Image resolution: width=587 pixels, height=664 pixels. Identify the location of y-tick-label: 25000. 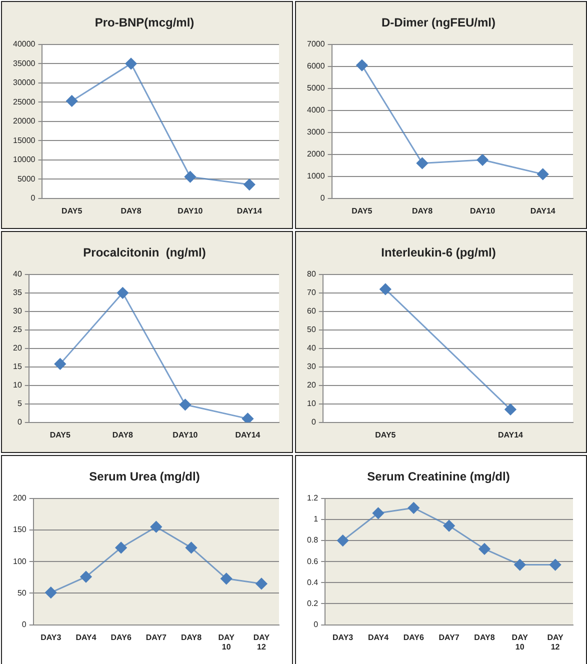
(24, 101).